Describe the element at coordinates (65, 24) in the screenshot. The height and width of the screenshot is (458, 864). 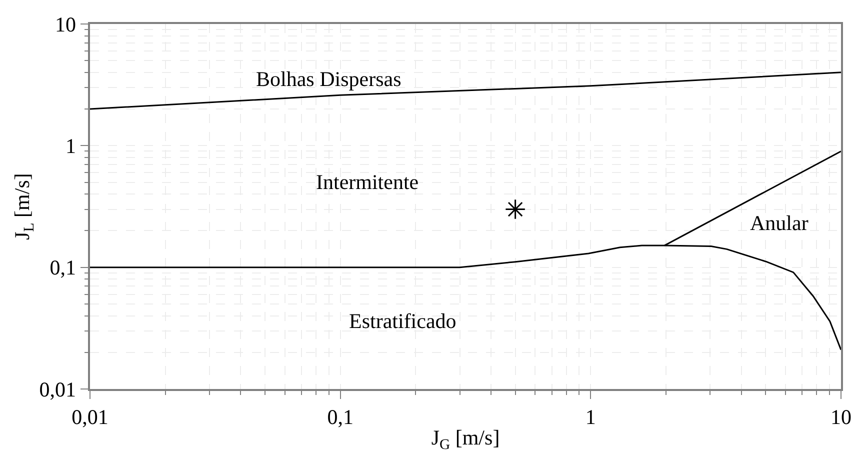
I see `y-tick-label: 10` at that location.